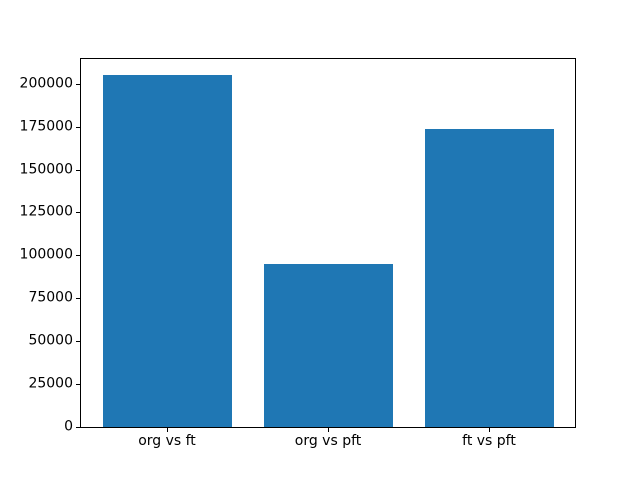  I want to click on bar-org-vs-ft, so click(167, 251).